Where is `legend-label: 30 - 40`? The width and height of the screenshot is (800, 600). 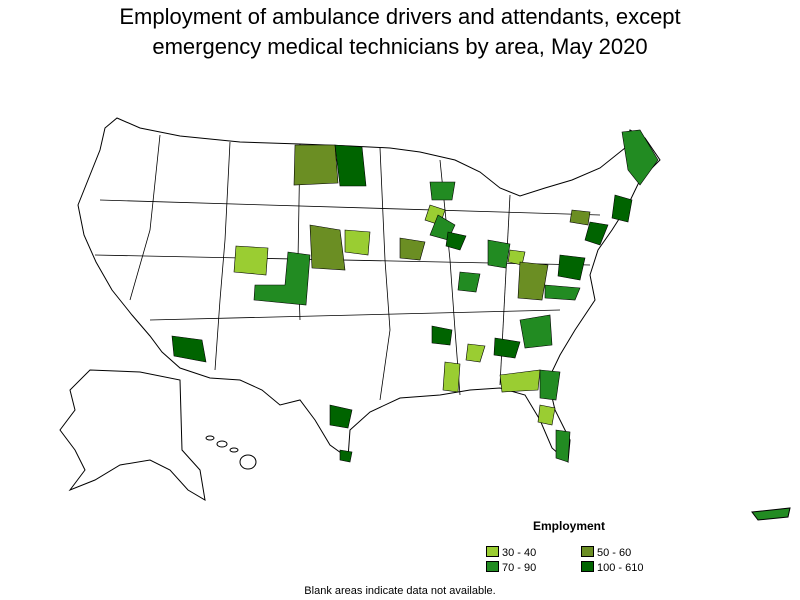
legend-label: 30 - 40 is located at coordinates (519, 553).